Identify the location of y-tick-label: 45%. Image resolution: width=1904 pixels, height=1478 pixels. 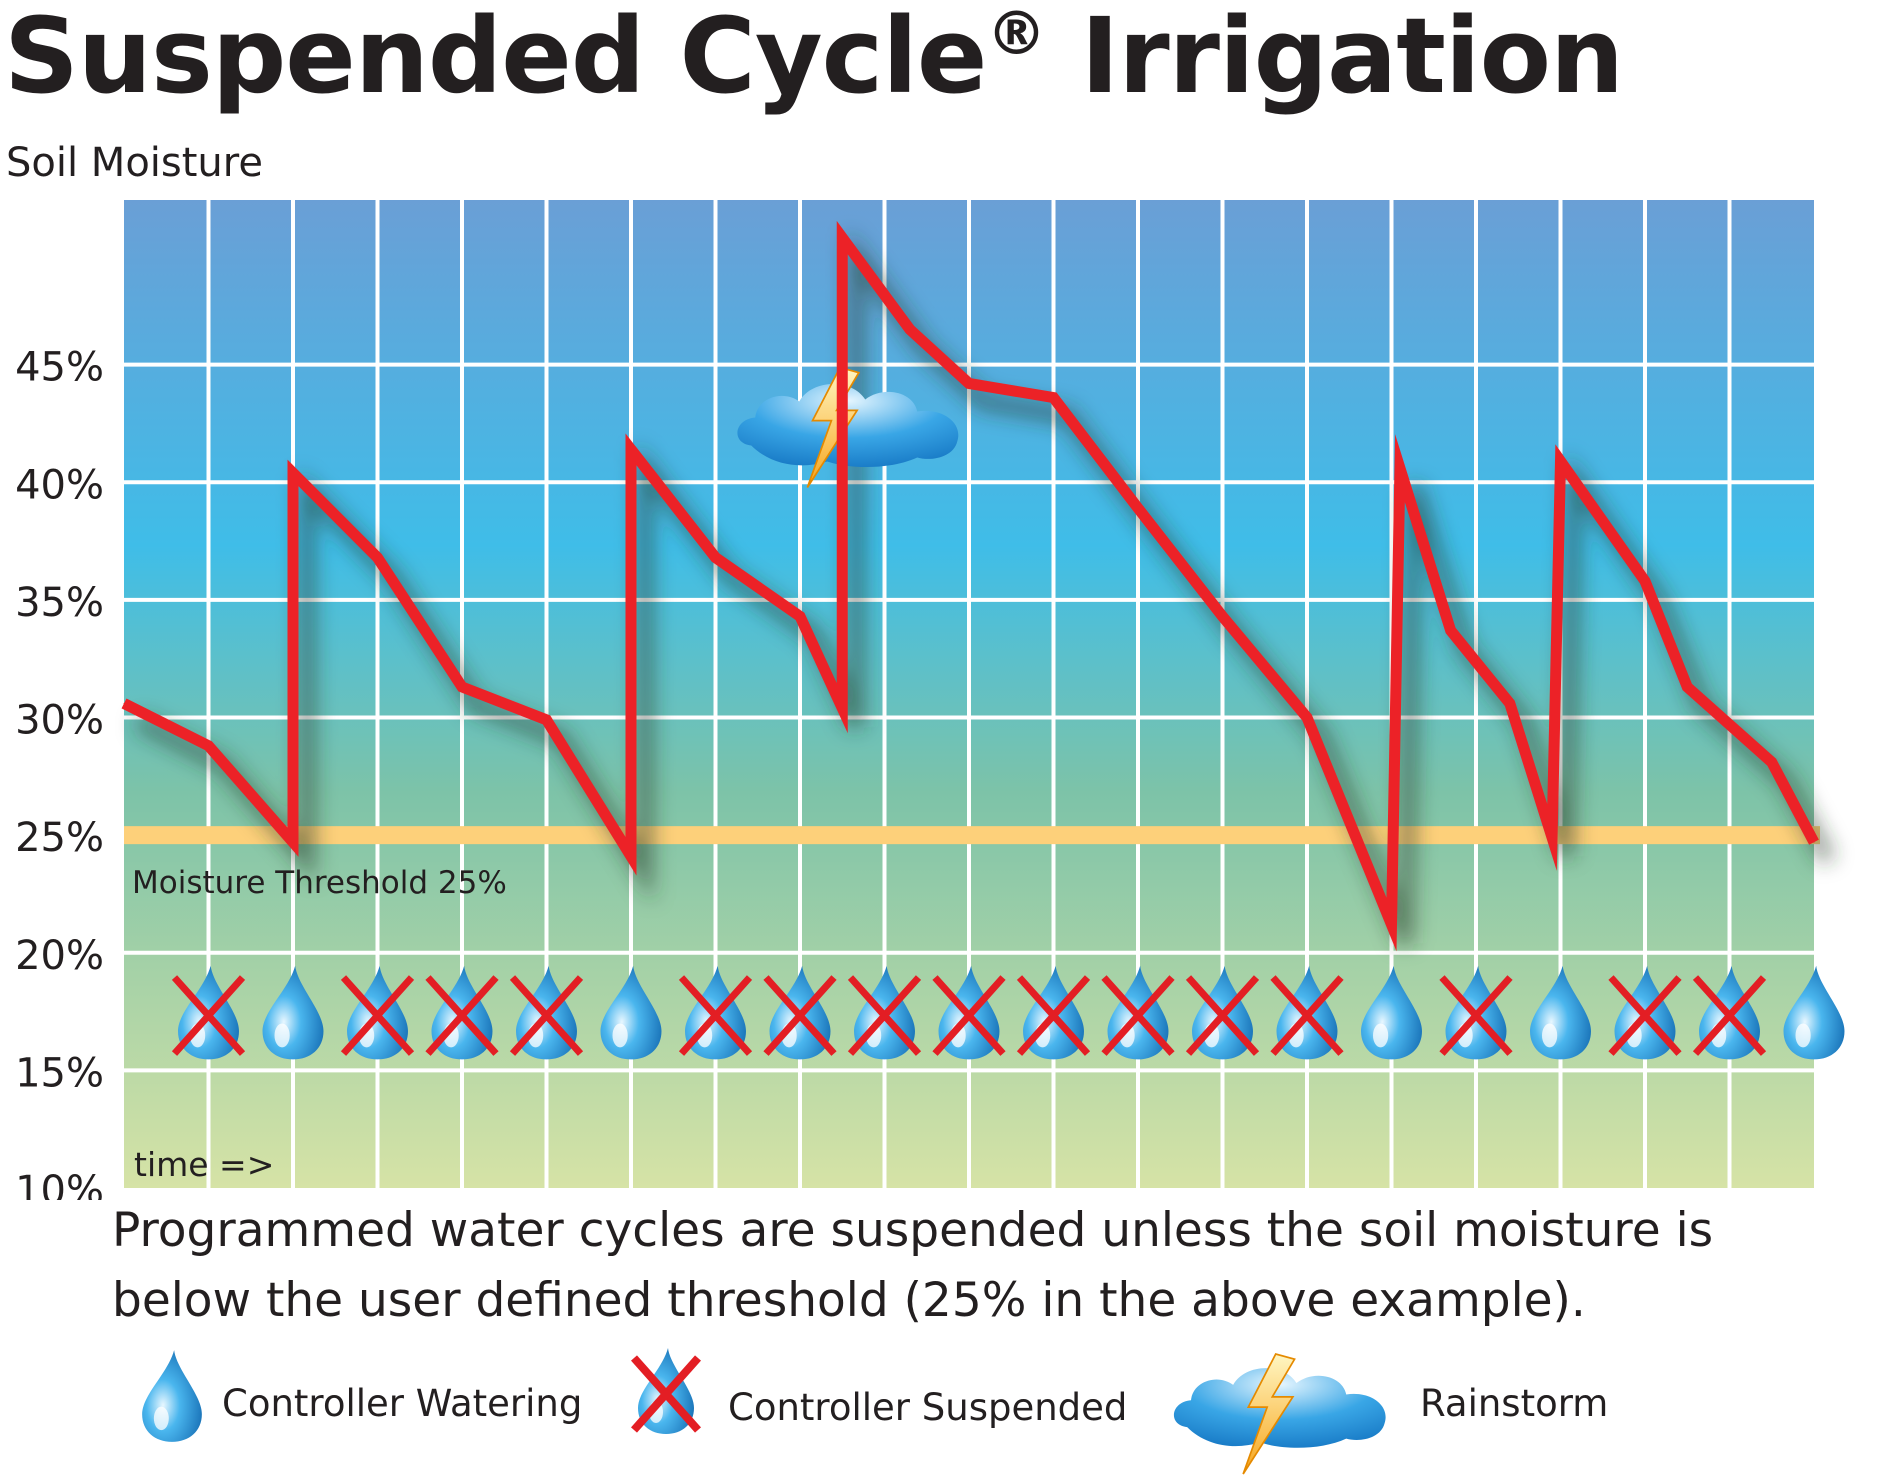
(59, 368).